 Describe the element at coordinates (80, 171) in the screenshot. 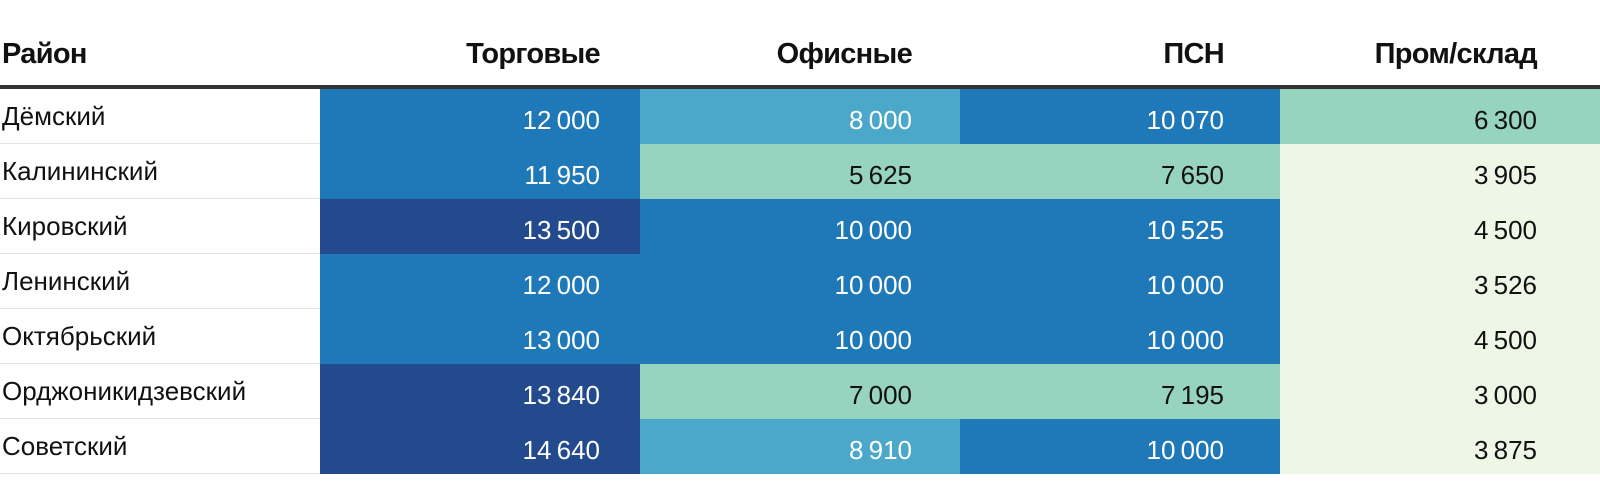

I see `row-label: Калининский` at that location.